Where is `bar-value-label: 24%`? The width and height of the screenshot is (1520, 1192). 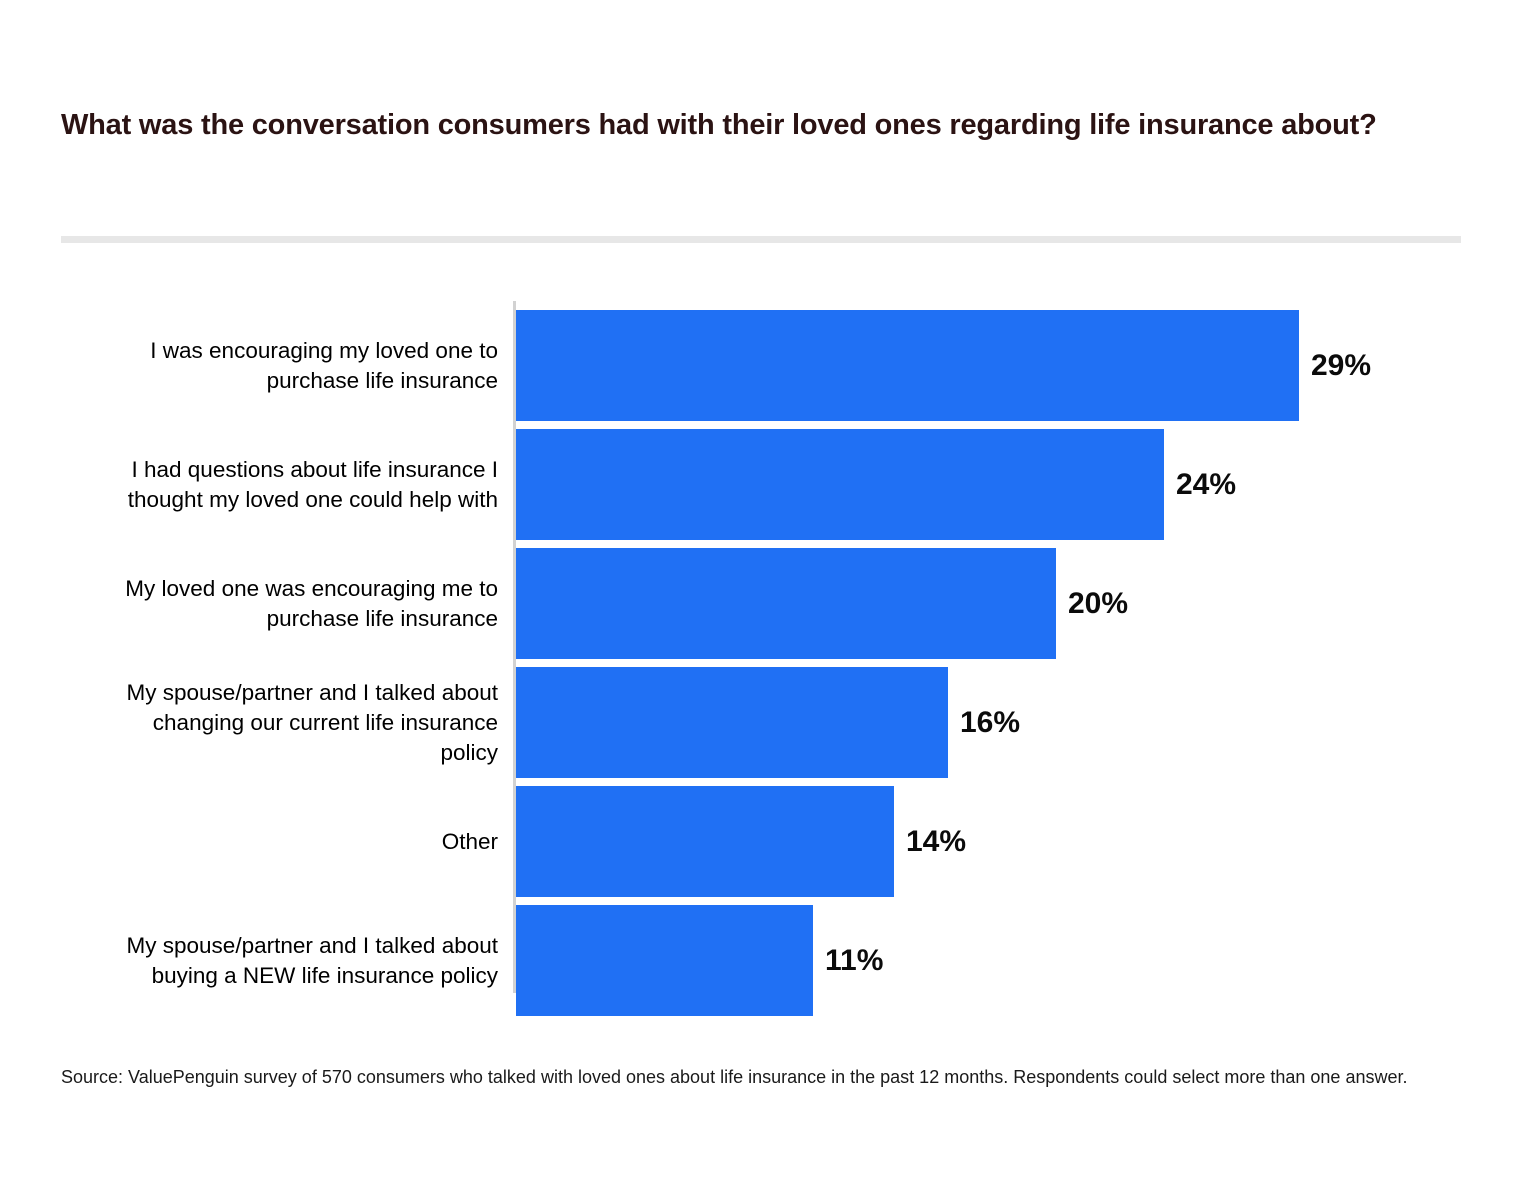 bar-value-label: 24% is located at coordinates (1206, 484).